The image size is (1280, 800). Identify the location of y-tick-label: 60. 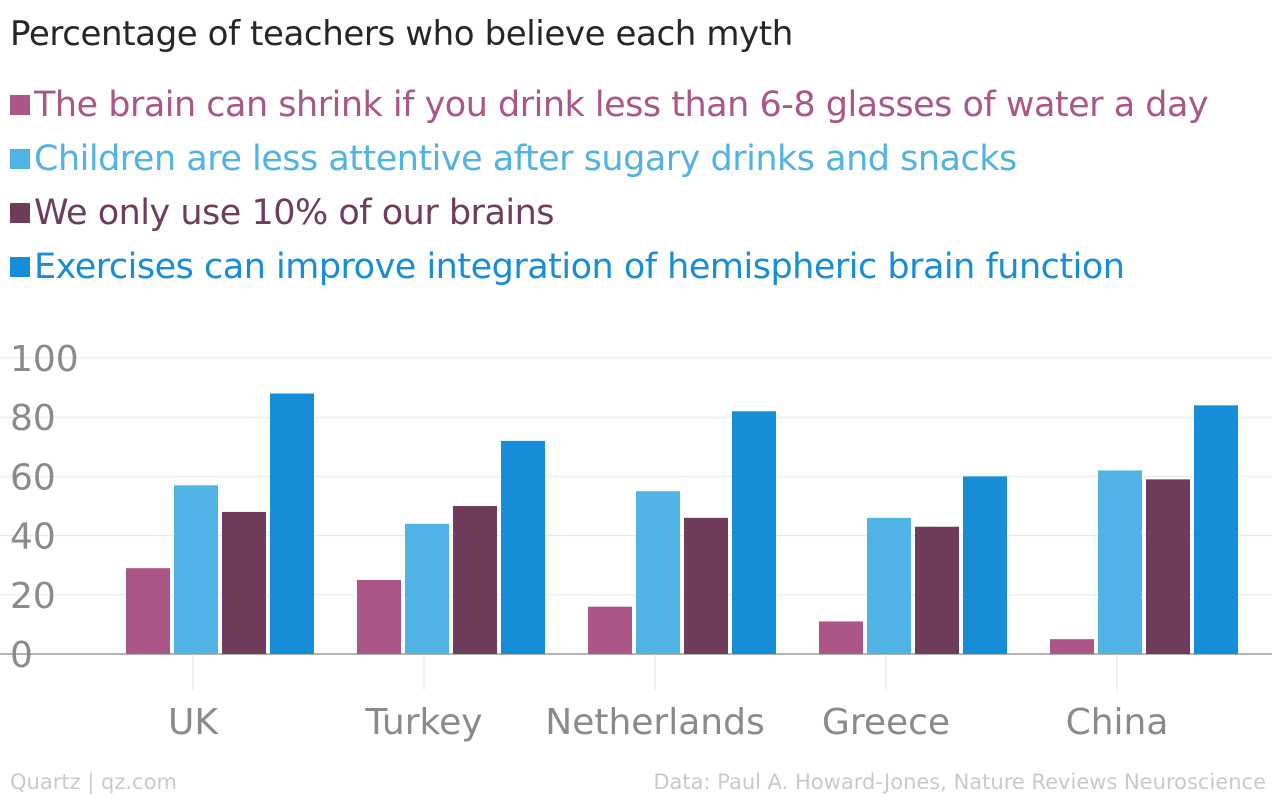
(33, 477).